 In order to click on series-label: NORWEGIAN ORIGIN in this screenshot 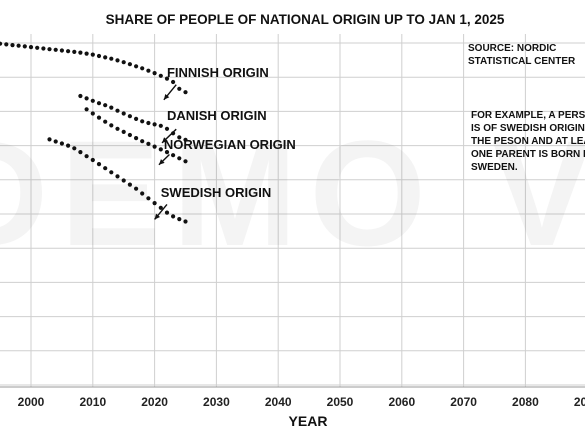, I will do `click(230, 144)`.